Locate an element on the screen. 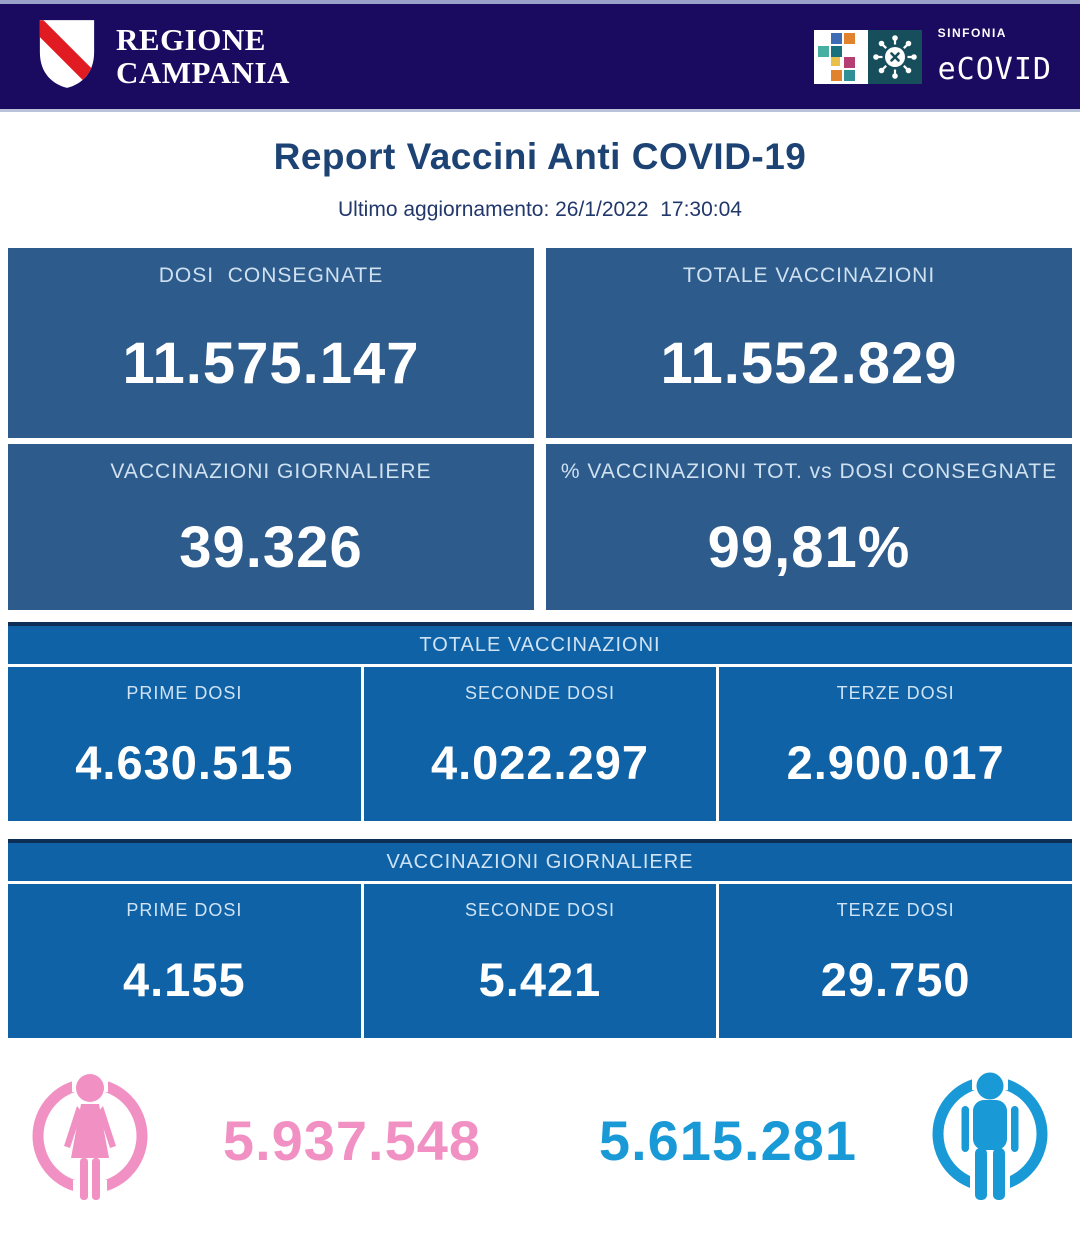  last-update-text: Ultimo aggiornamento: 26/1/2022 17:30:04 is located at coordinates (540, 209).